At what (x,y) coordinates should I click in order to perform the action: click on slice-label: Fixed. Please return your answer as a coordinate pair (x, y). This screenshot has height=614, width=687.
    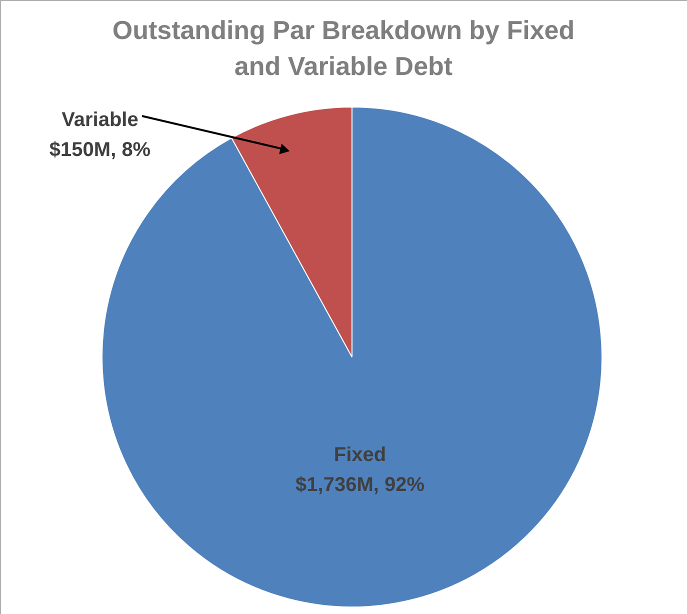
    Looking at the image, I should click on (360, 455).